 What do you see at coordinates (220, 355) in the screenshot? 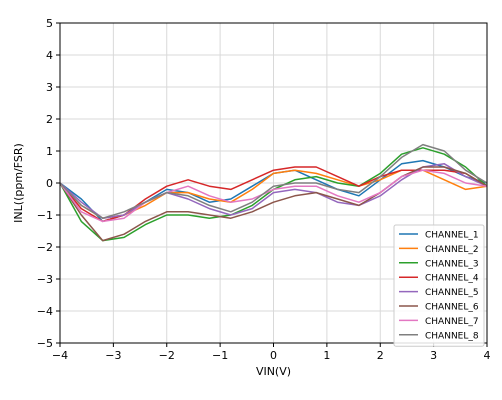
I see `x-tick-label: −1` at bounding box center [220, 355].